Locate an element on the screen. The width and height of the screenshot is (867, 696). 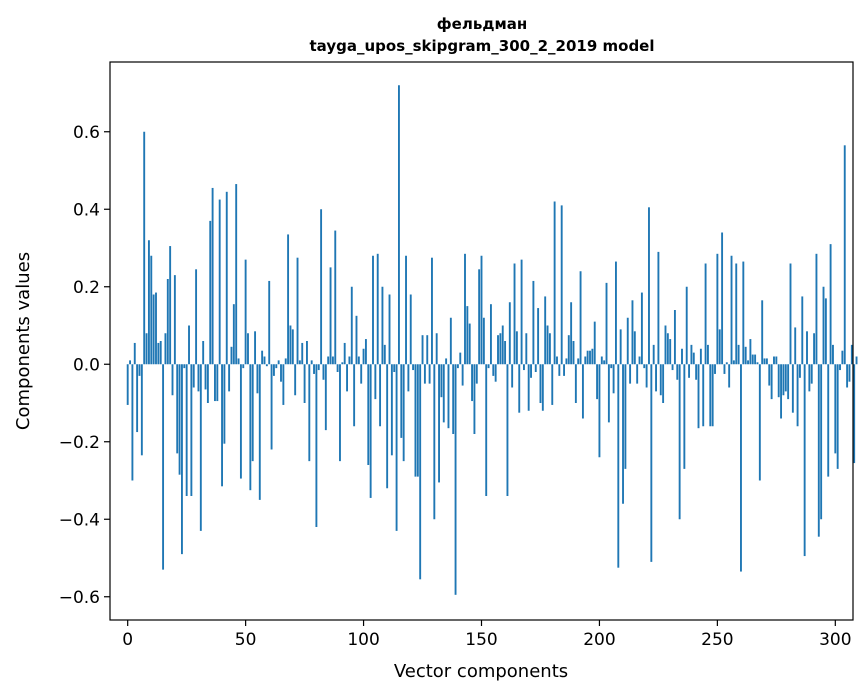
x-tick-label: 300 is located at coordinates (835, 640).